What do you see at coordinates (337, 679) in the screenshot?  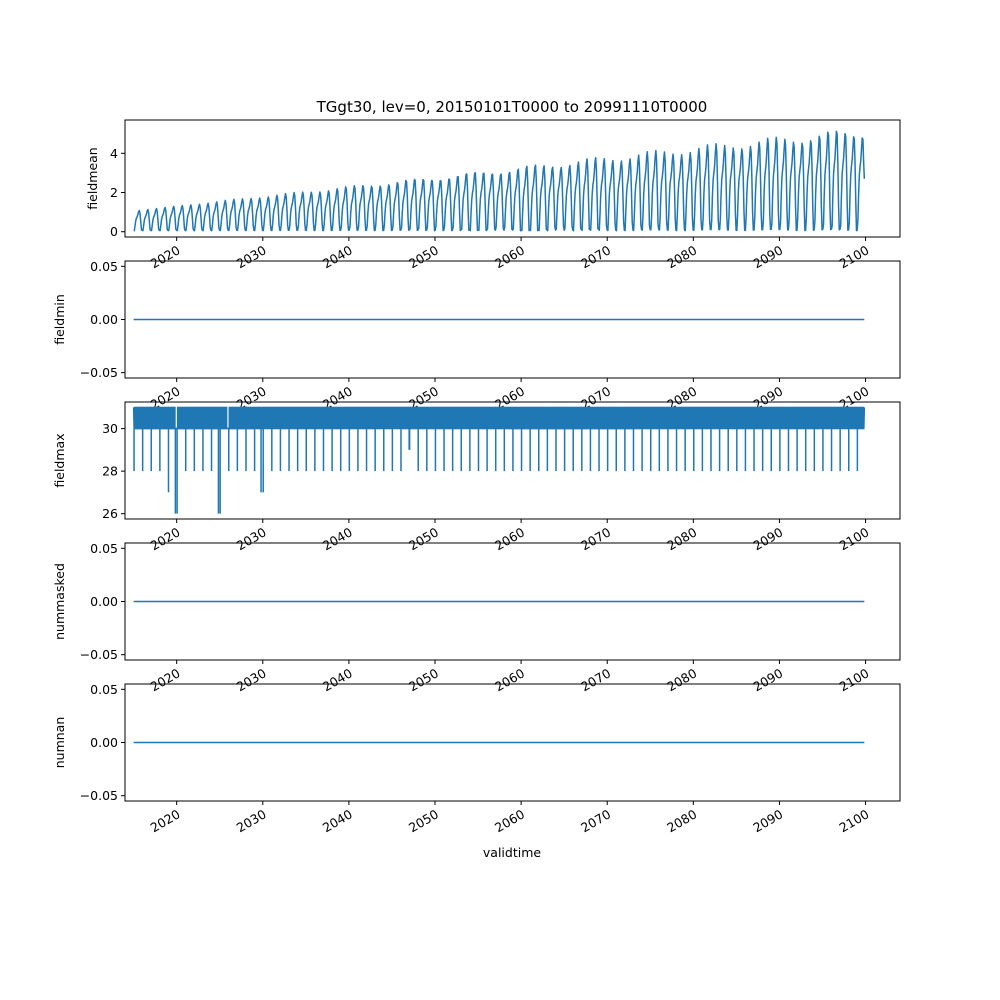 I see `nummasked-xtick-label: 2040` at bounding box center [337, 679].